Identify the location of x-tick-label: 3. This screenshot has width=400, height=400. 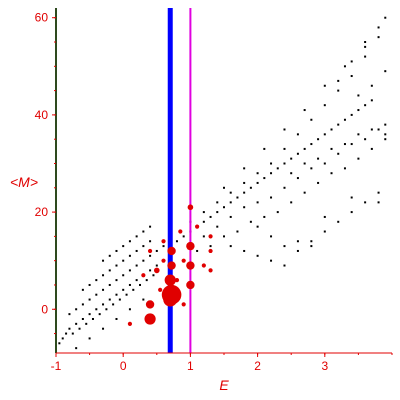
(324, 366).